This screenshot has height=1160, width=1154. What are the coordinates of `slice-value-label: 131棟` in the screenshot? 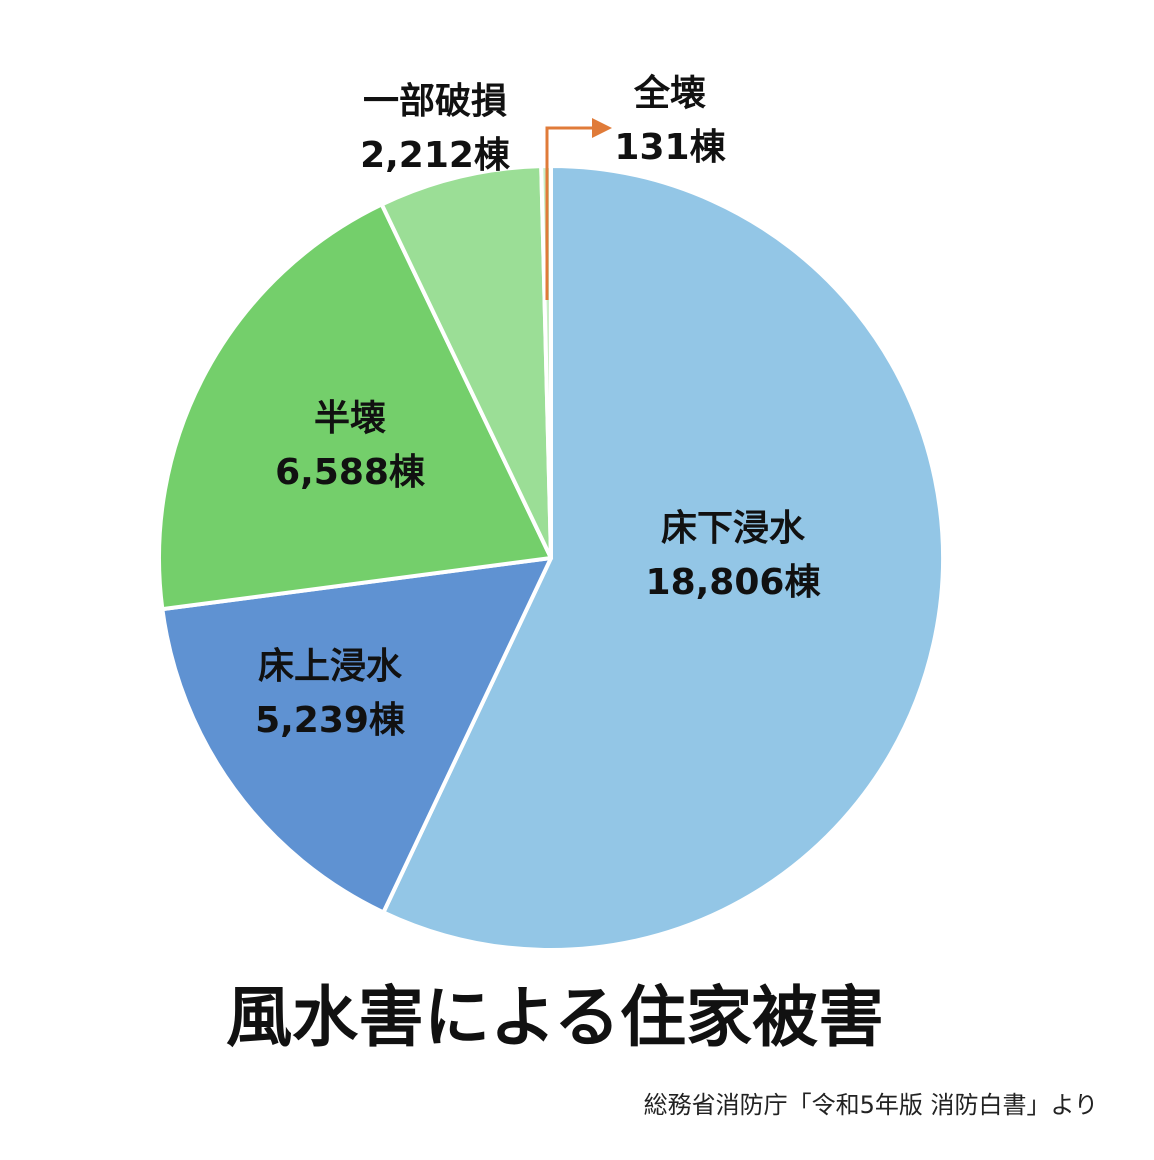 It's located at (670, 147).